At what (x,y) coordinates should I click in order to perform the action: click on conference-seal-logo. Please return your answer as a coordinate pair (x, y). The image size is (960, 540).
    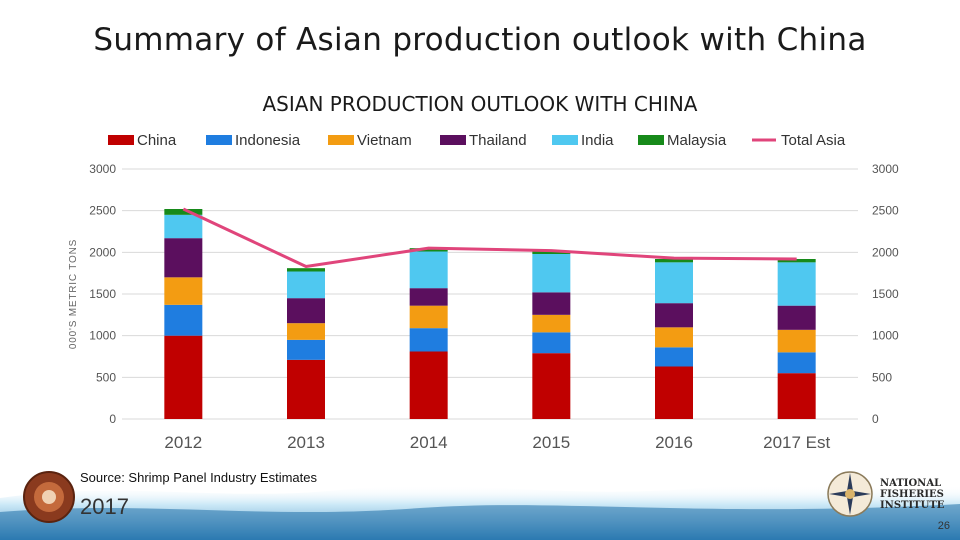
    Looking at the image, I should click on (49, 497).